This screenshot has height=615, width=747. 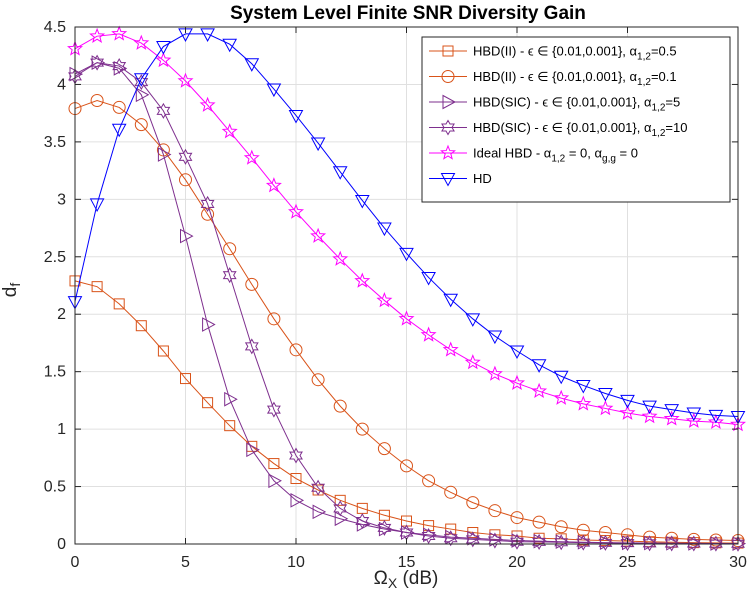 I want to click on y-tick-label: 2.5, so click(x=55, y=257).